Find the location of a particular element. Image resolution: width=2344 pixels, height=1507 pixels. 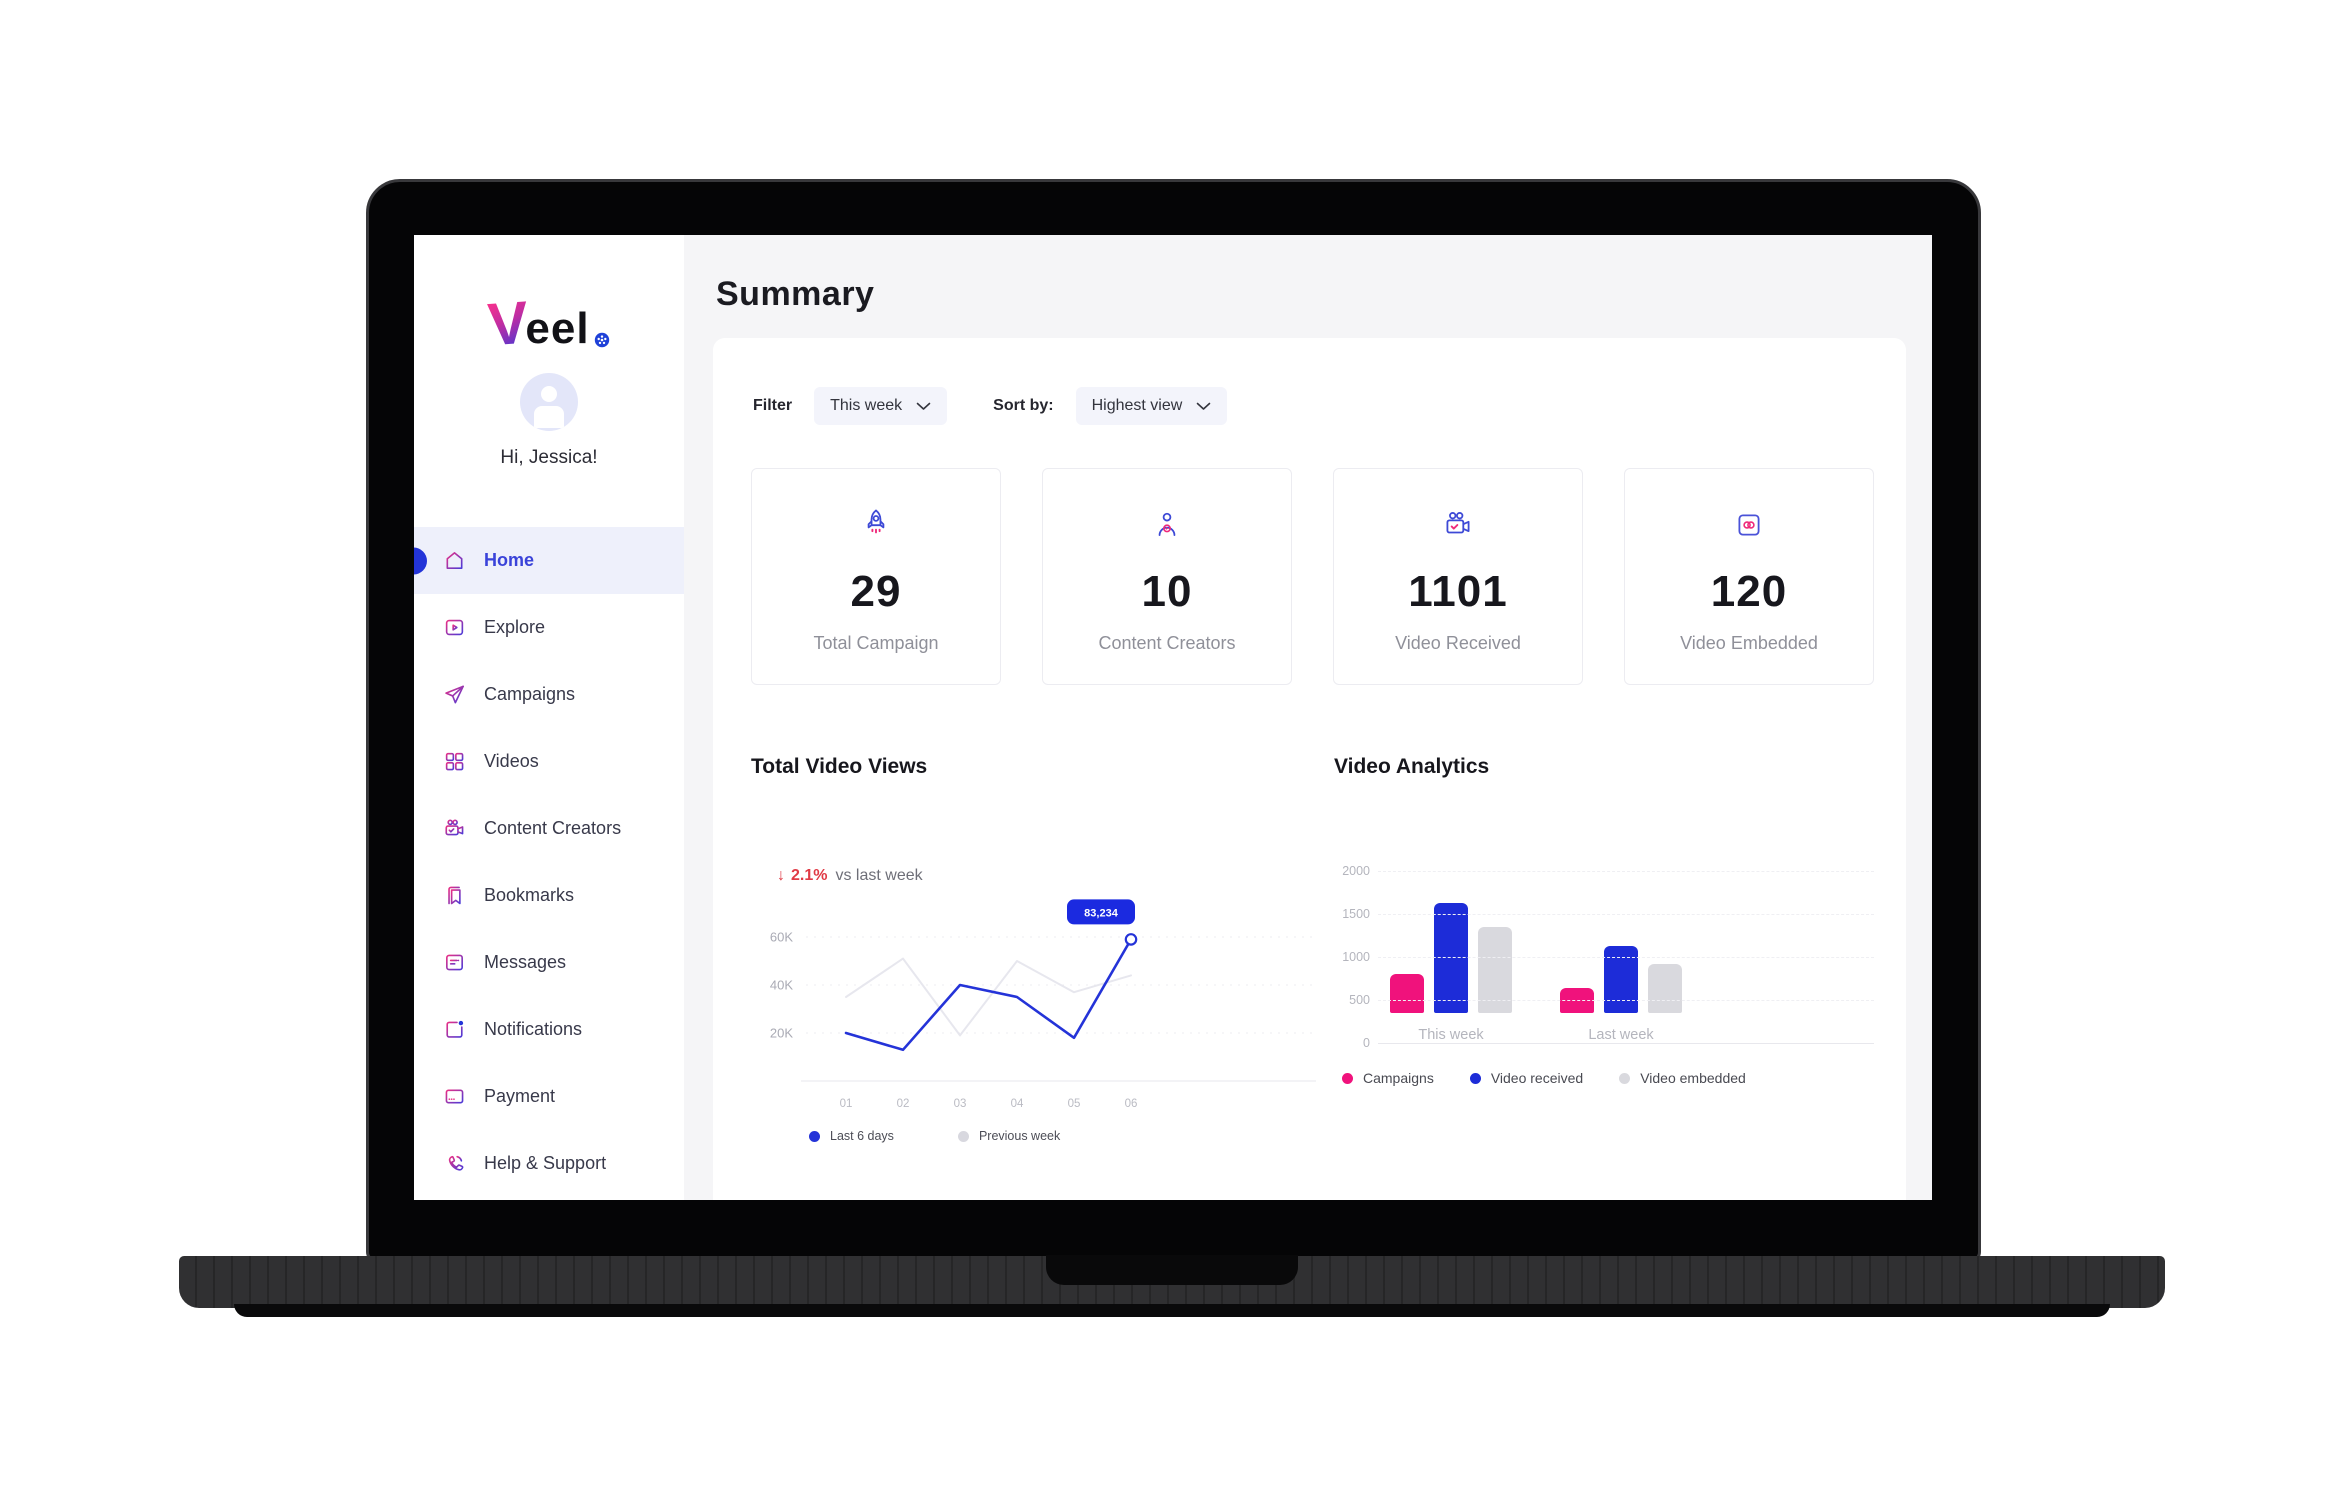

bookmarks-icon is located at coordinates (454, 896).